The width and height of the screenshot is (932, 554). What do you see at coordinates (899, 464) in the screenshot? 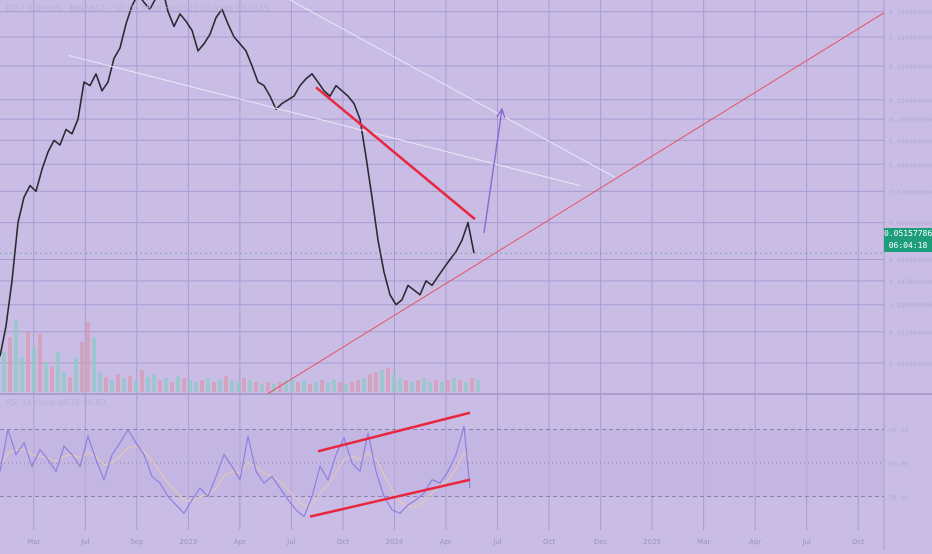
I see `rsi-tick-label: 50.00` at bounding box center [899, 464].